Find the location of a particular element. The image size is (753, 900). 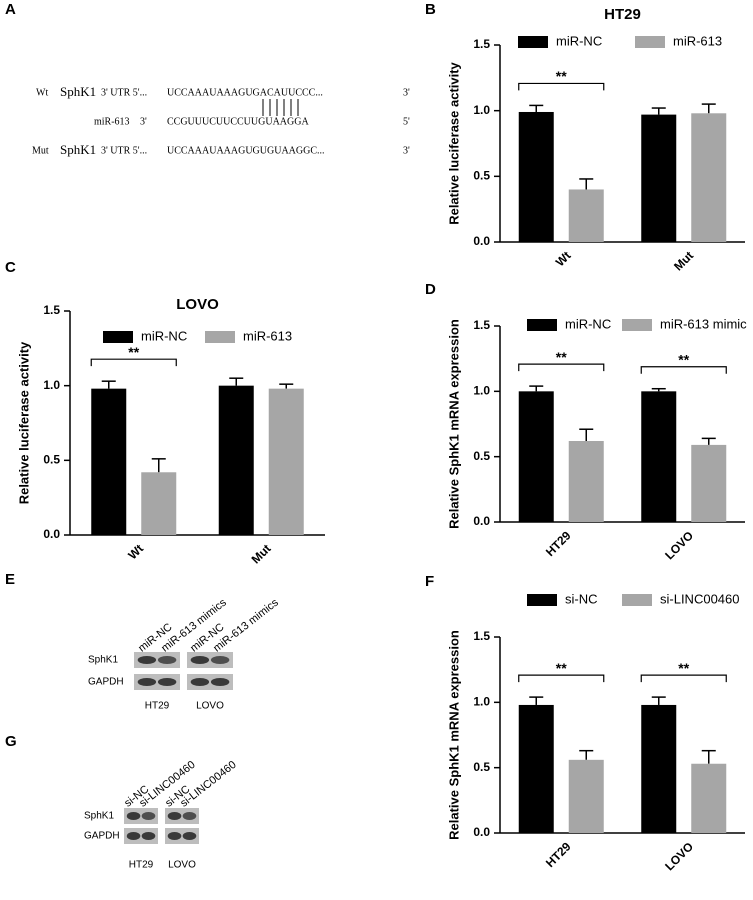

legend-label: miR-613 mimic is located at coordinates (703, 323).